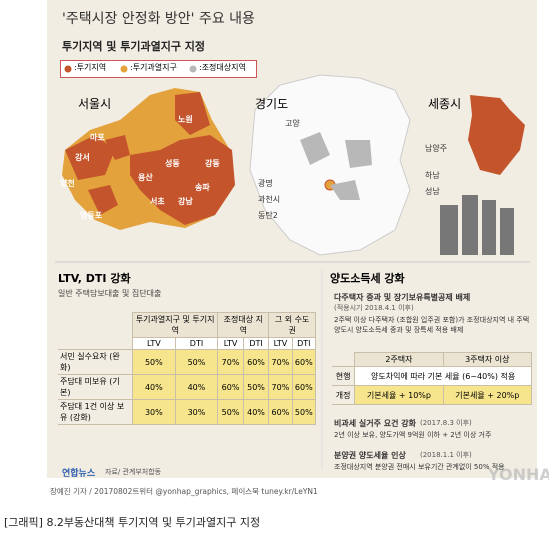 Image resolution: width=549 pixels, height=535 pixels. What do you see at coordinates (158, 19) in the screenshot?
I see `title: '주택시장 안정화 방안' 주요 내용` at bounding box center [158, 19].